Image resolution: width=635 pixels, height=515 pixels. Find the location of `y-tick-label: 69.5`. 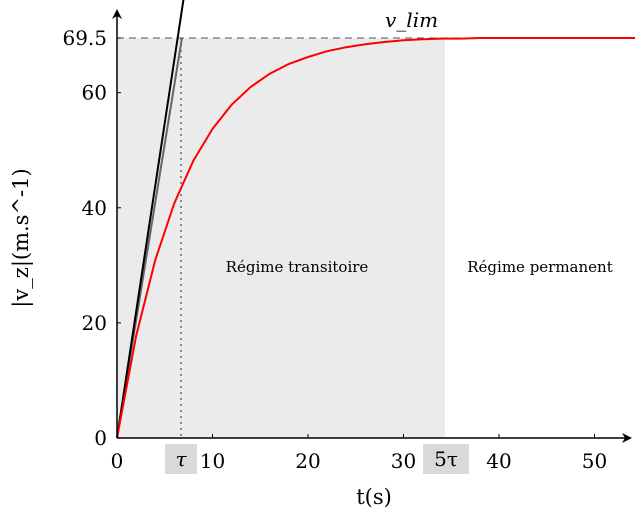

y-tick-label: 69.5 is located at coordinates (84, 38).